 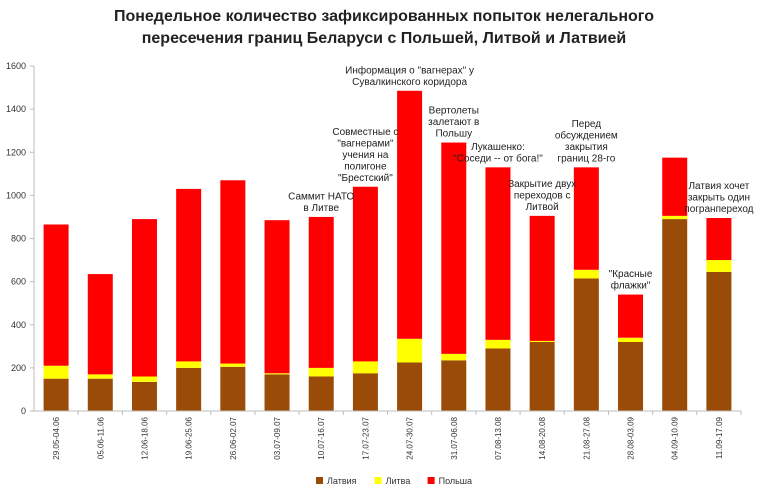 I want to click on annotation-label: Вертолеты залетают в Польшу, so click(x=453, y=123).